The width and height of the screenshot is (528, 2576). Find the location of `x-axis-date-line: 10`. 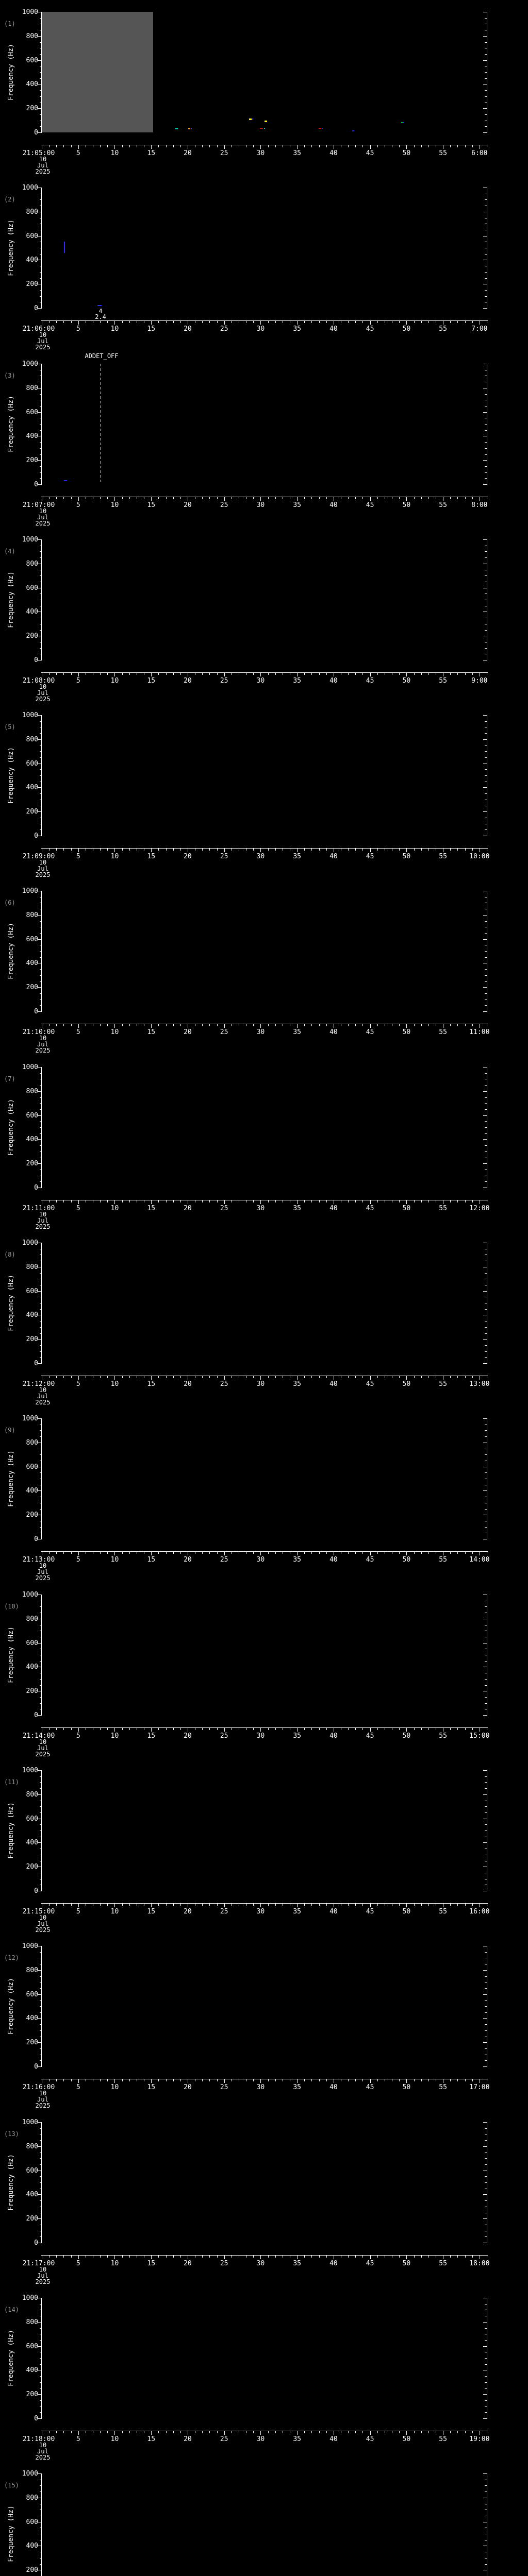

x-axis-date-line: 10 is located at coordinates (43, 1038).